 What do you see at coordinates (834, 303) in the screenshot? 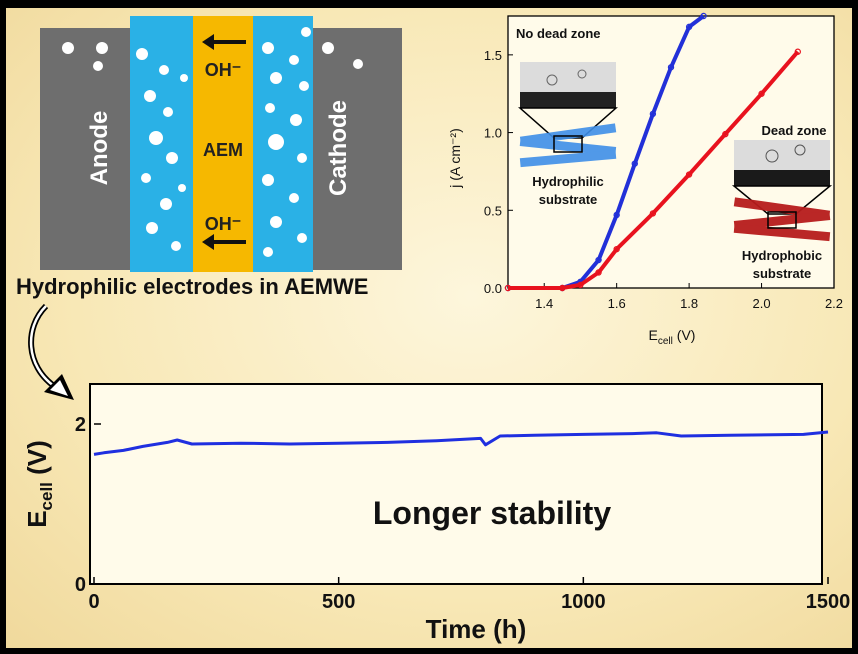
I see `pol-x-tick-label-4: 2.2` at bounding box center [834, 303].